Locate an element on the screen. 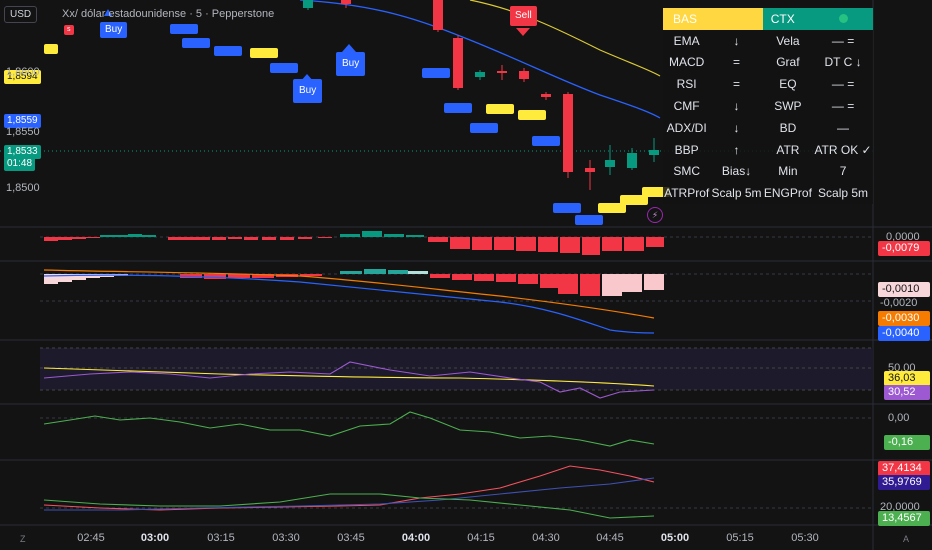 The image size is (932, 550). pane5-value-tag: 13,4567 is located at coordinates (904, 518).